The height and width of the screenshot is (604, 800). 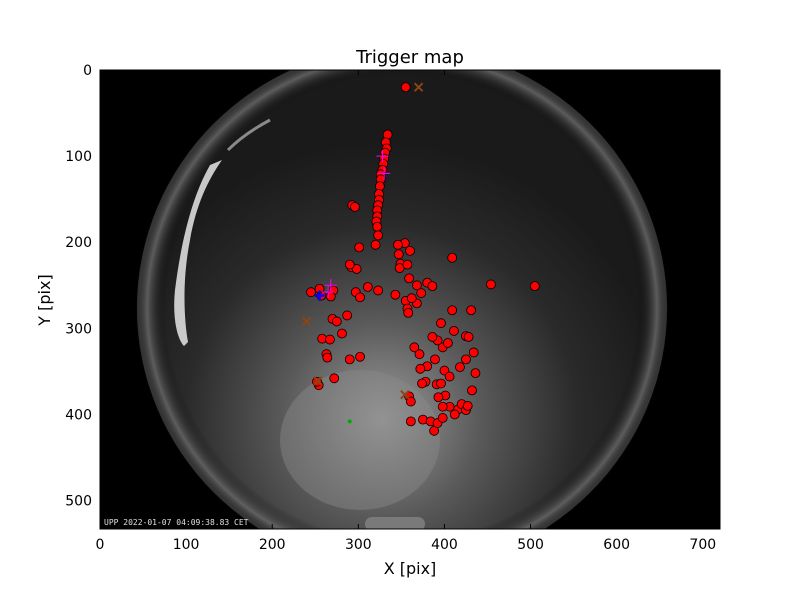 I want to click on y-tick-label: 300, so click(x=78, y=329).